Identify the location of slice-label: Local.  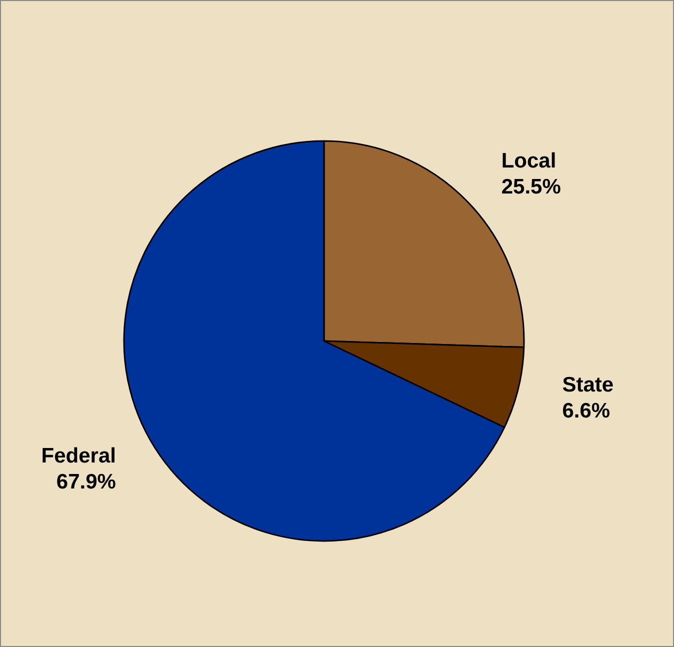
(528, 160).